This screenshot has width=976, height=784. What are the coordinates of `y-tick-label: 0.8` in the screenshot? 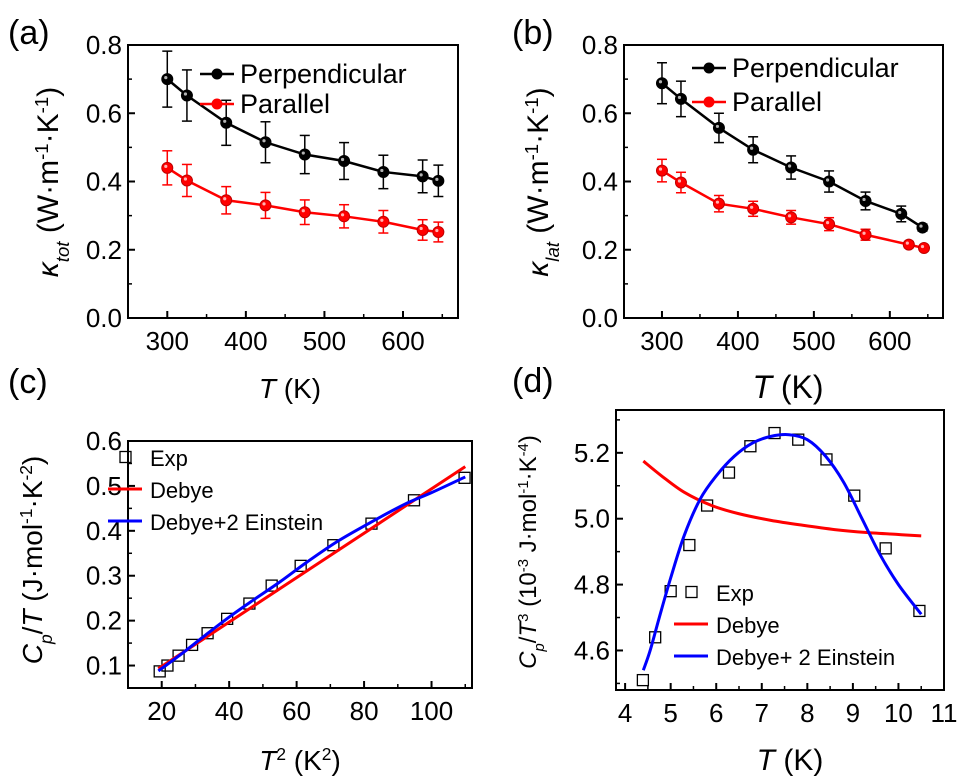 It's located at (600, 45).